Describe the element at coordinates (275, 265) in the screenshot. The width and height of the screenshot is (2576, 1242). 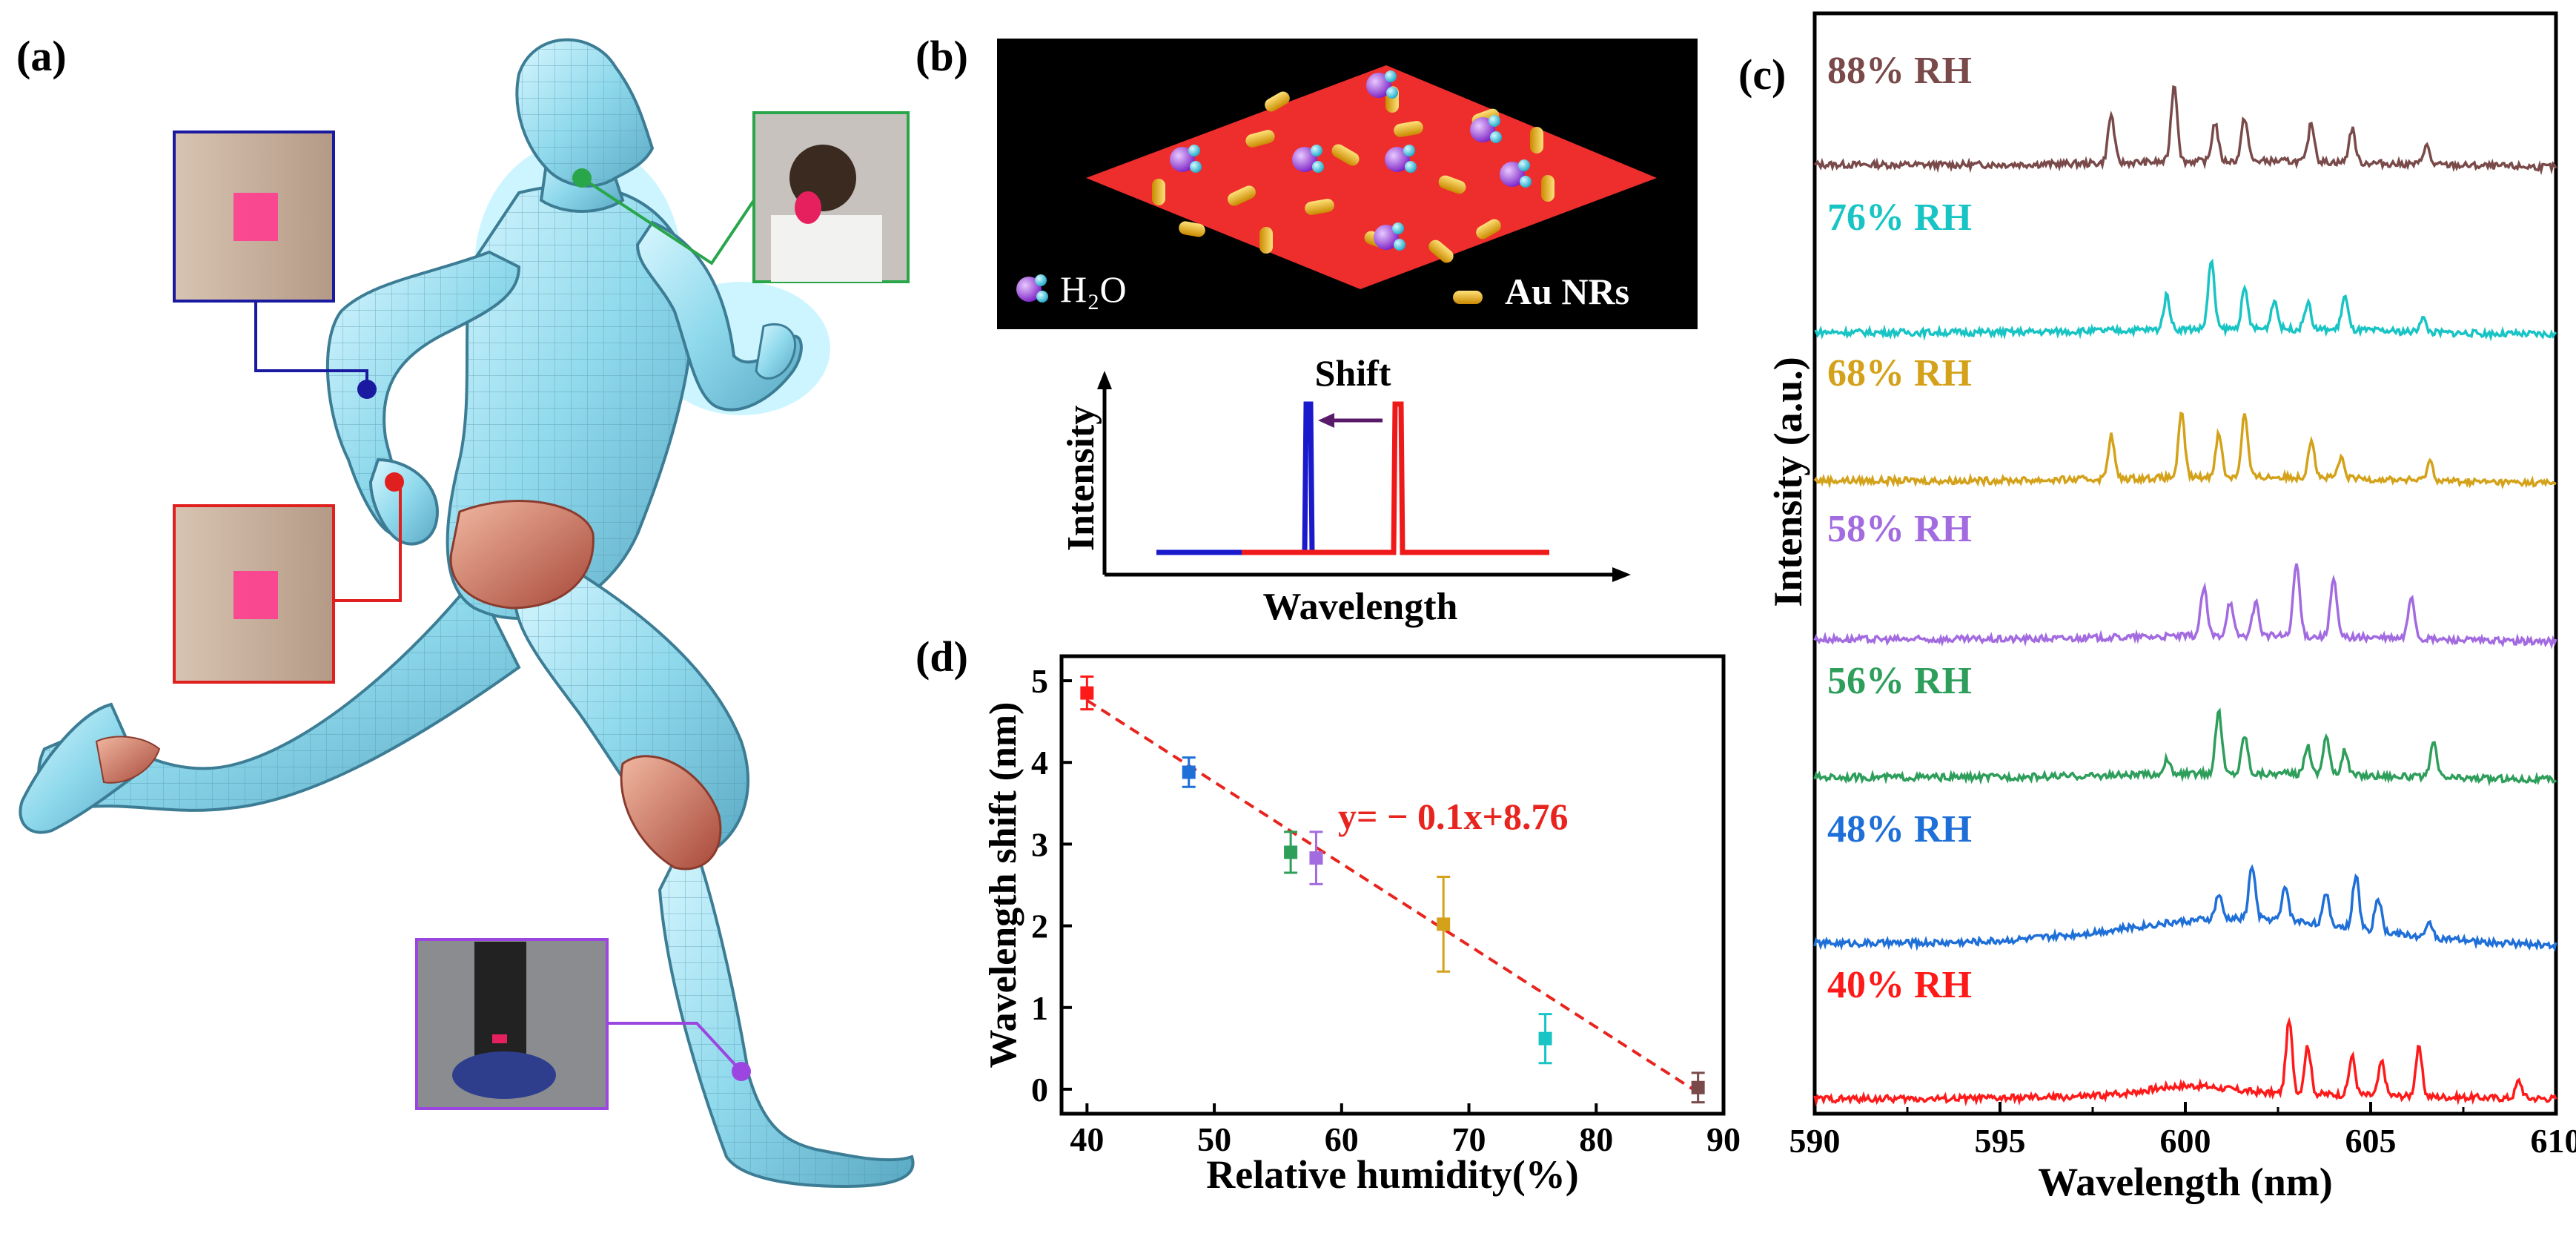
I see `callout-forearm` at that location.